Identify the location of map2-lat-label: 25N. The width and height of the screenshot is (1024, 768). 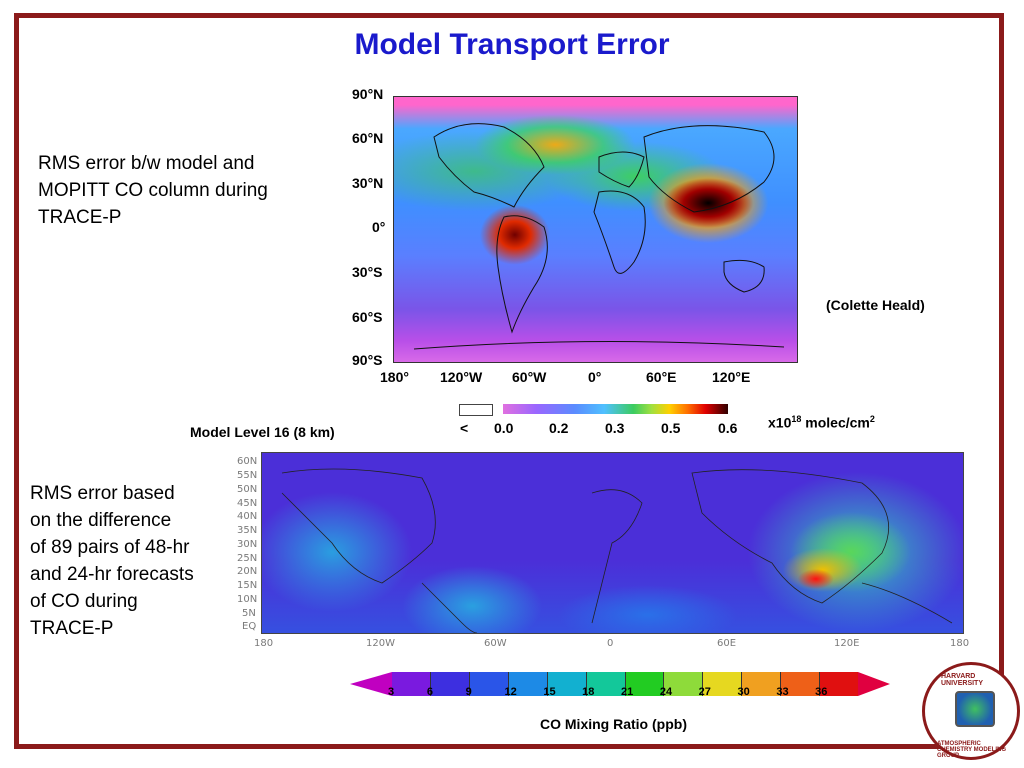
(247, 558).